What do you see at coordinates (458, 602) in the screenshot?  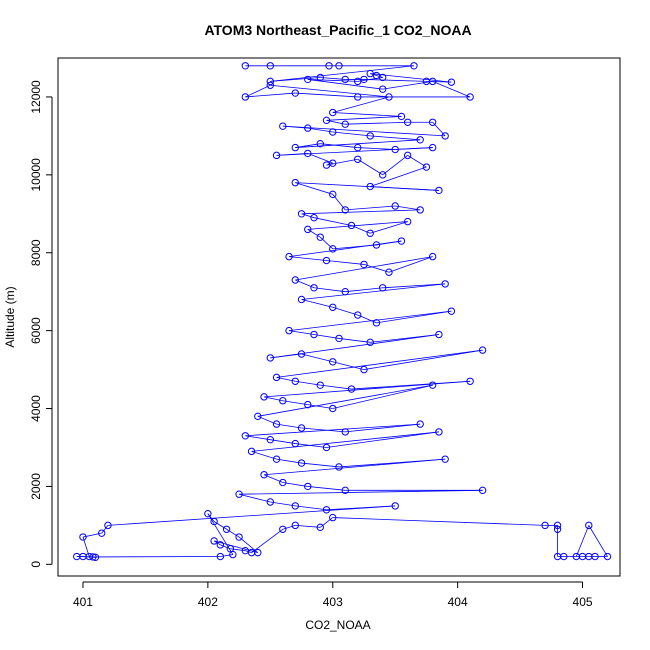 I see `x-tick-label: 404` at bounding box center [458, 602].